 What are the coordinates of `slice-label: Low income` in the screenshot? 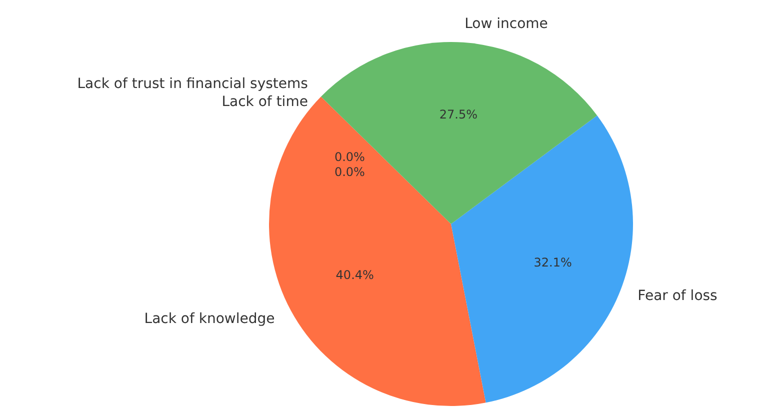 It's located at (506, 24).